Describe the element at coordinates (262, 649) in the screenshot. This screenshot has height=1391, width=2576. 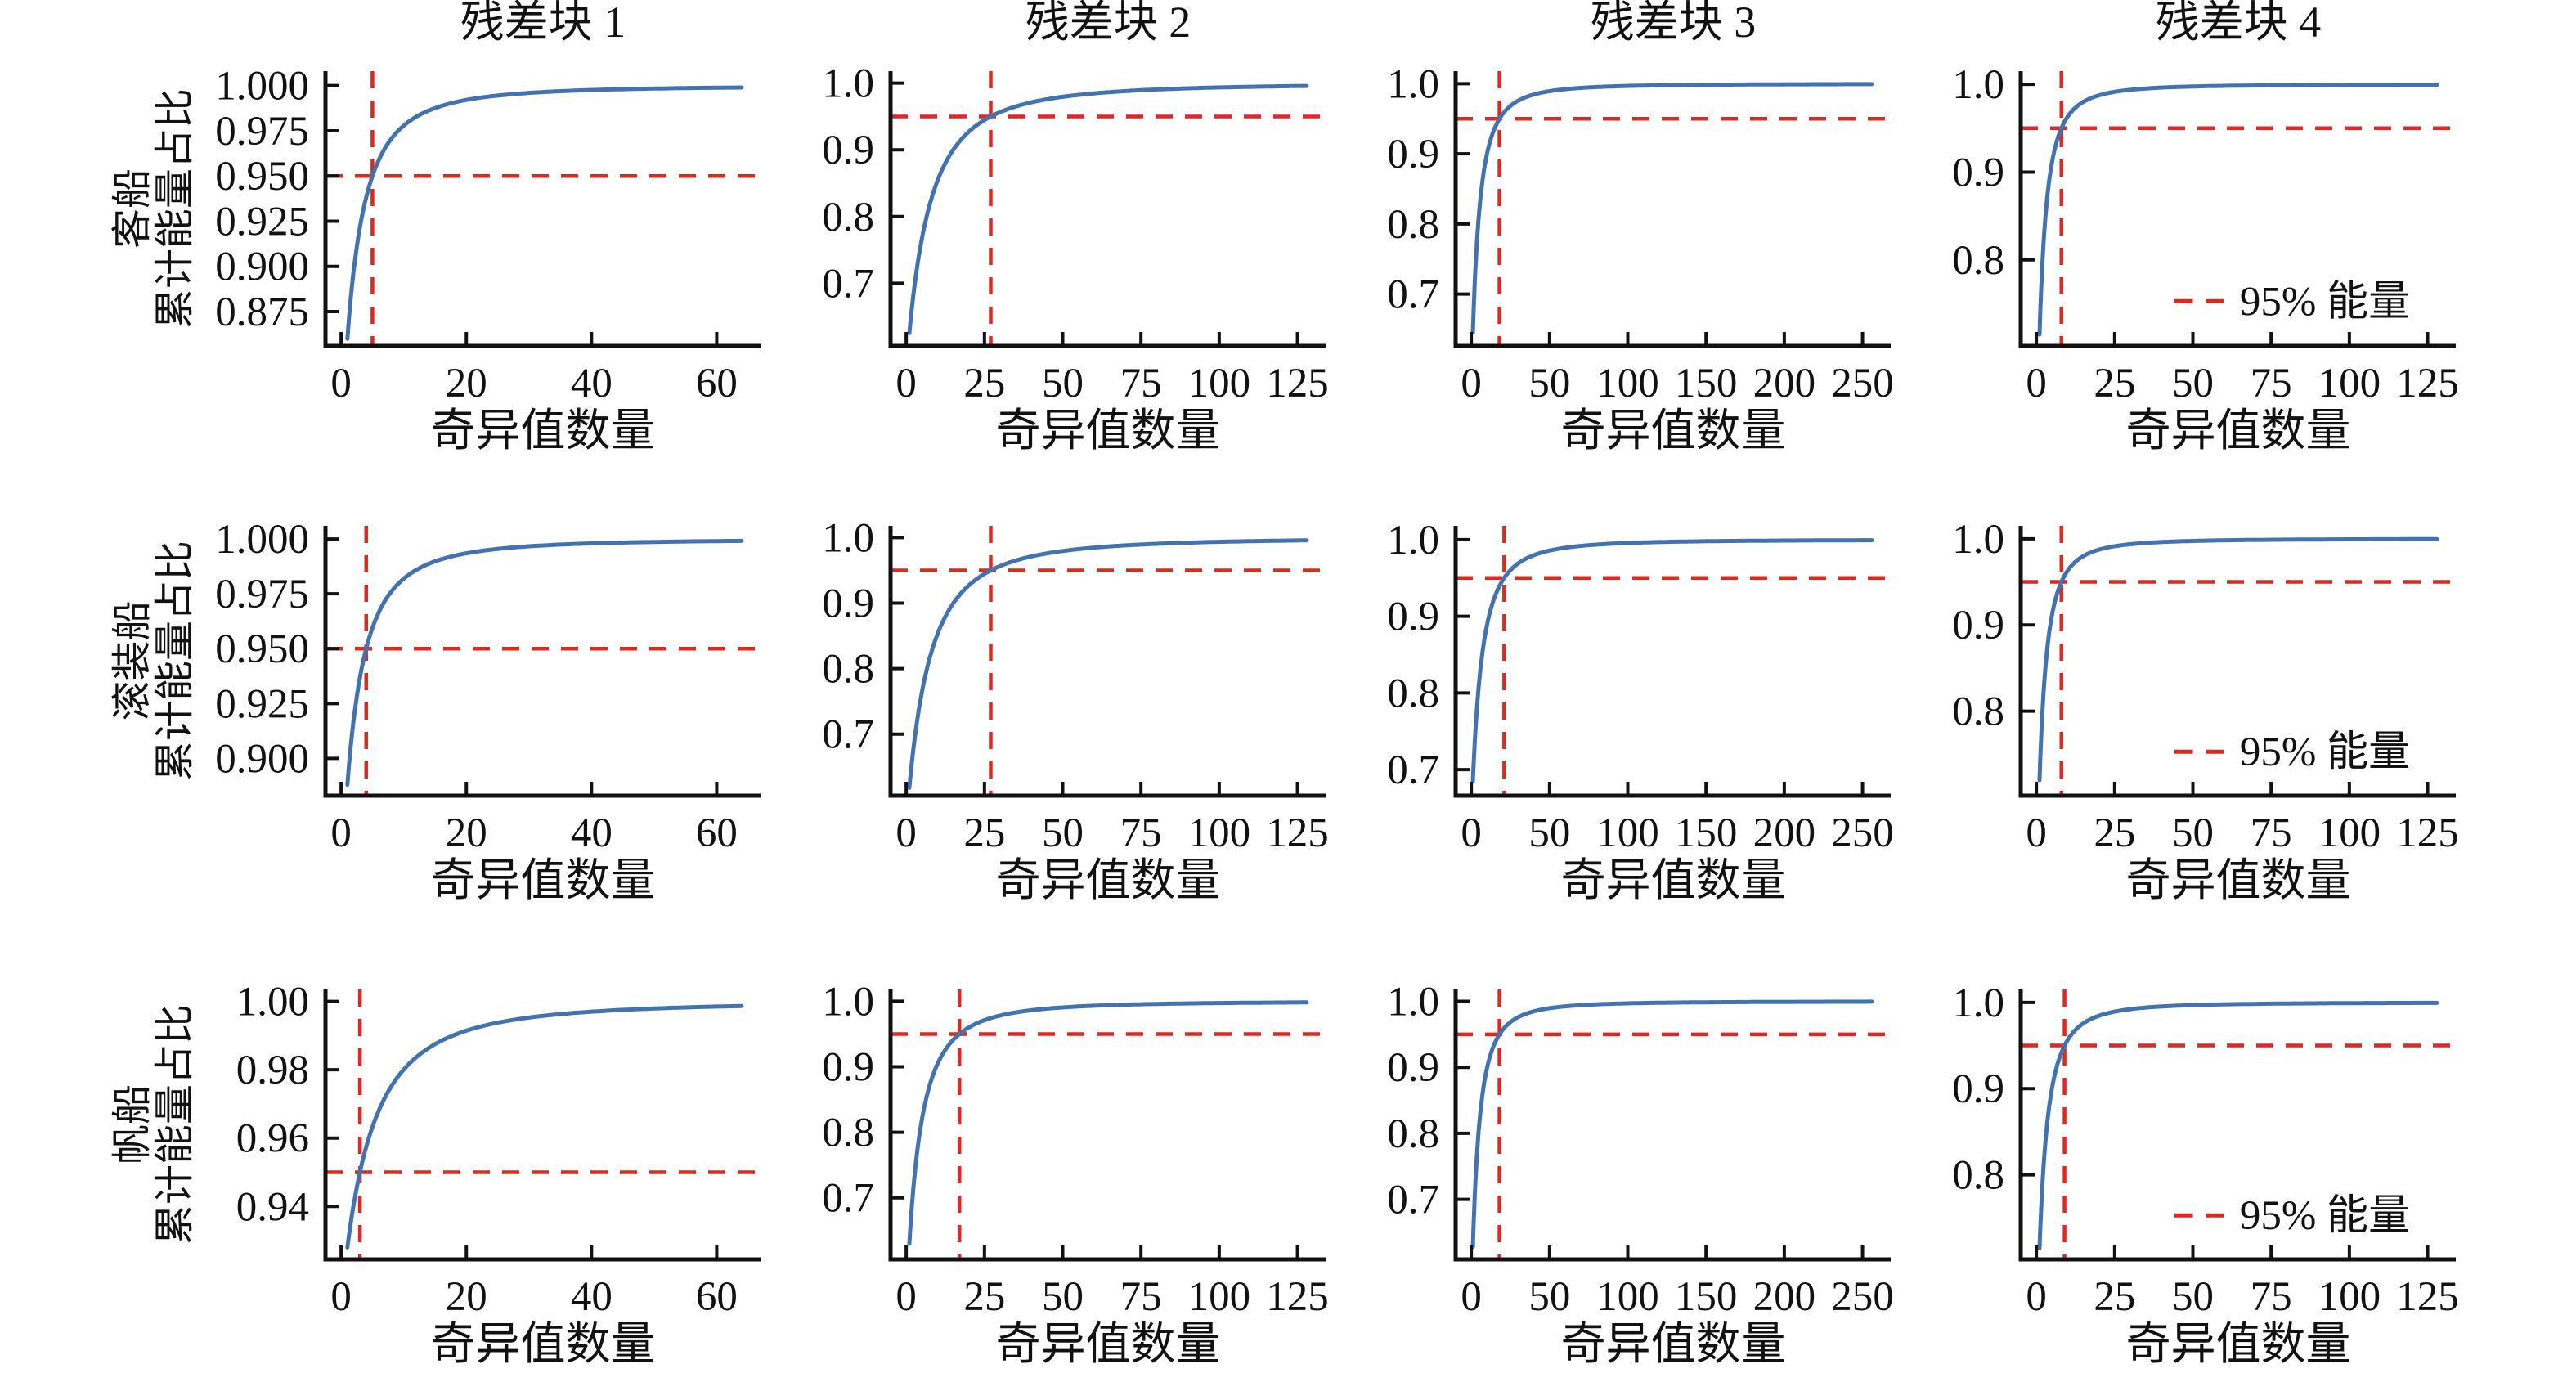
I see `y-tick-label: 0.950` at that location.